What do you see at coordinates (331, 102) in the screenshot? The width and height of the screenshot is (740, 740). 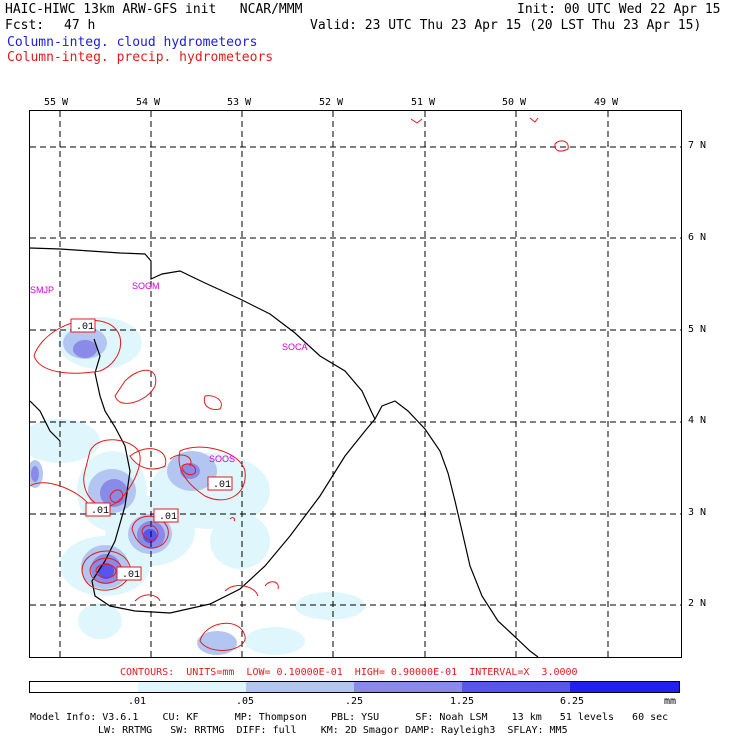 I see `lon-label: 52 W` at bounding box center [331, 102].